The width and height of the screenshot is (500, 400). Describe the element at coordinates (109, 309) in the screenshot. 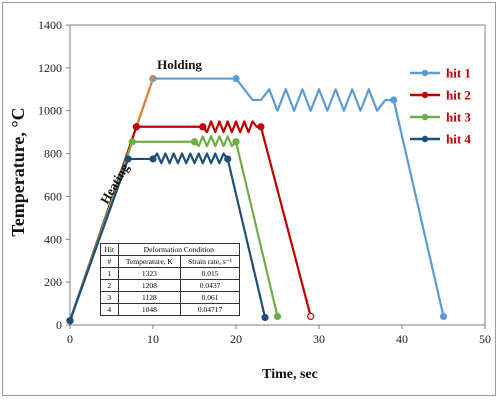

I see `table-cell: 4` at that location.